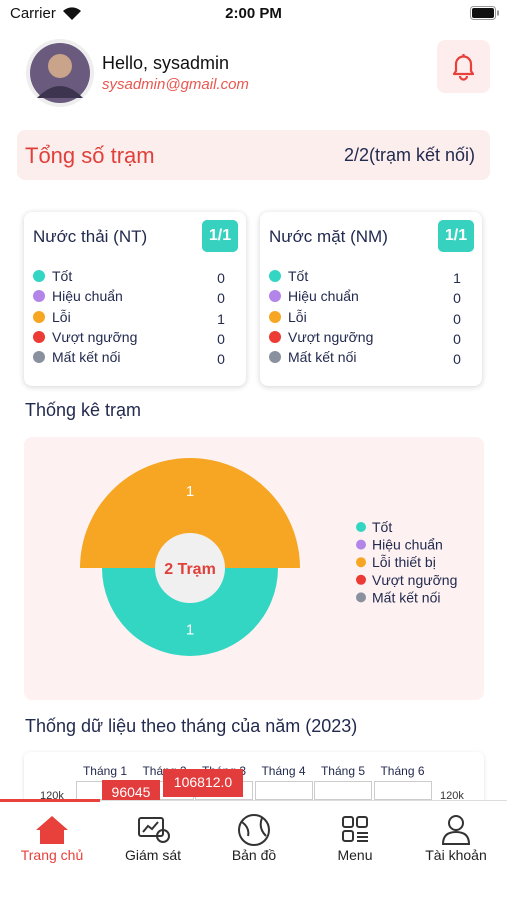 This screenshot has width=507, height=901. I want to click on month-label: Tháng 4, so click(283, 771).